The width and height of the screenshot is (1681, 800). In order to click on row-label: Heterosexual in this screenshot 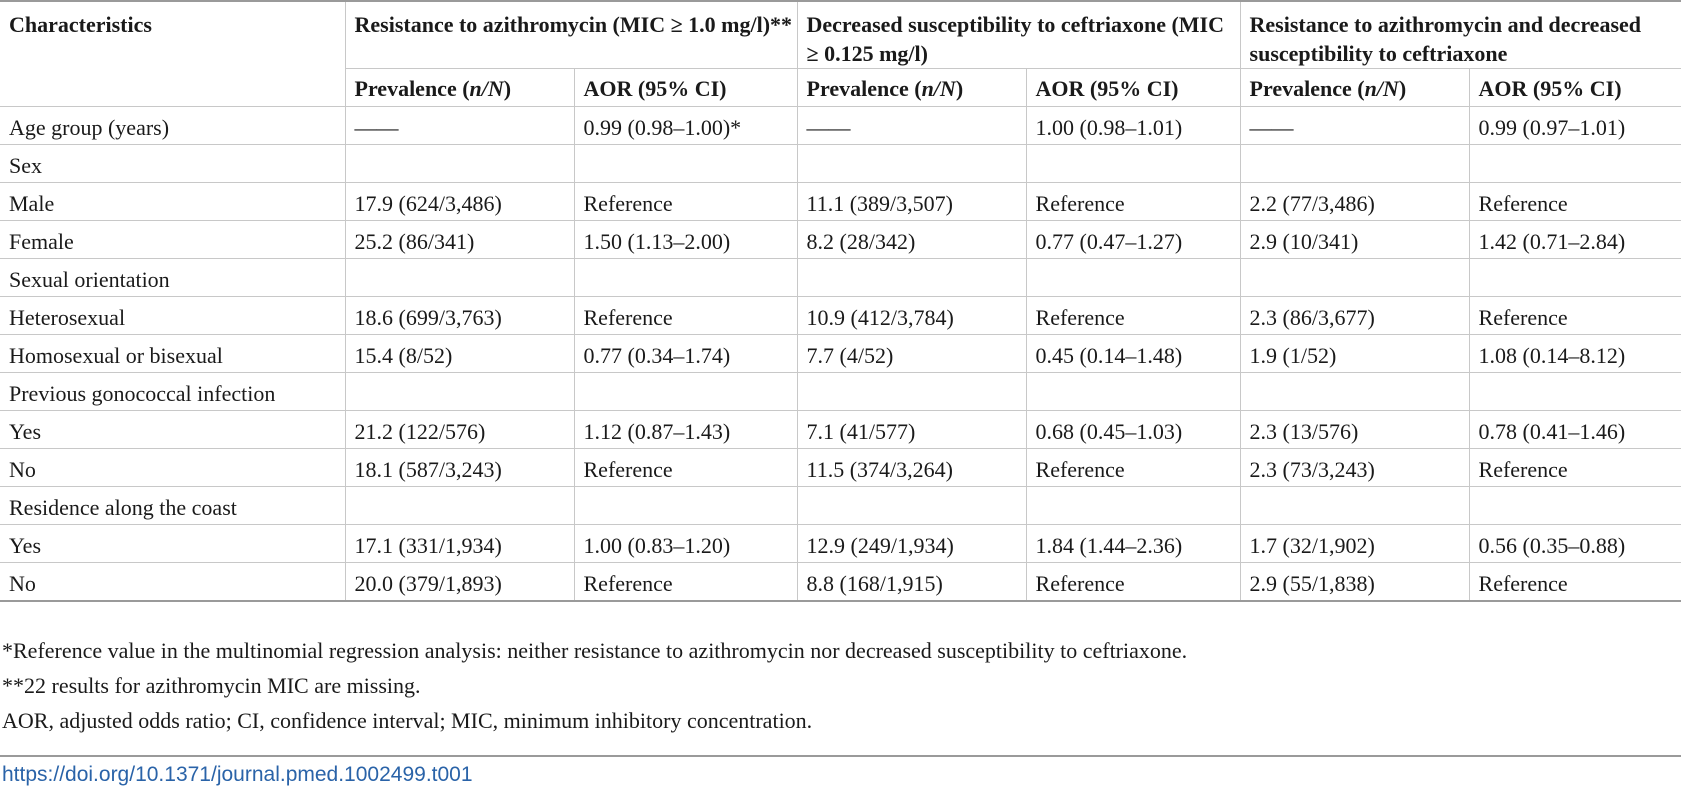, I will do `click(173, 315)`.